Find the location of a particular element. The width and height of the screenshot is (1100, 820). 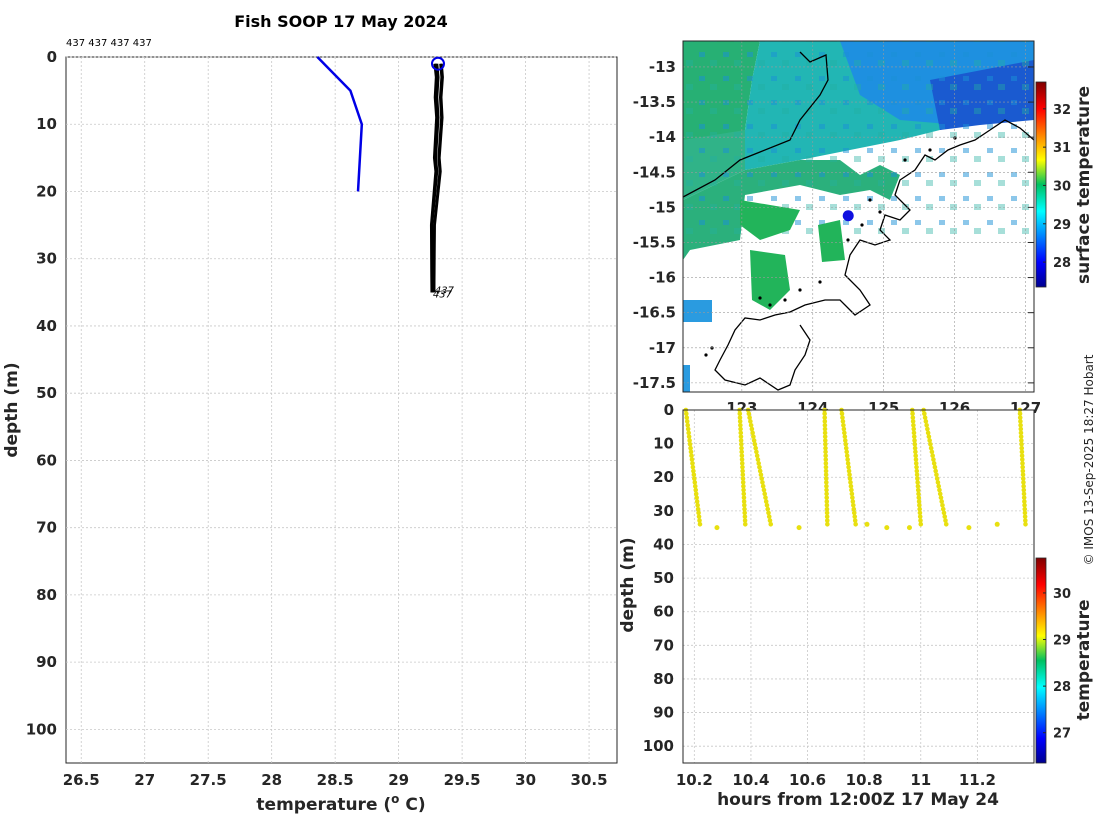

temperature-colorbar-tick-label: 30 is located at coordinates (1062, 594).